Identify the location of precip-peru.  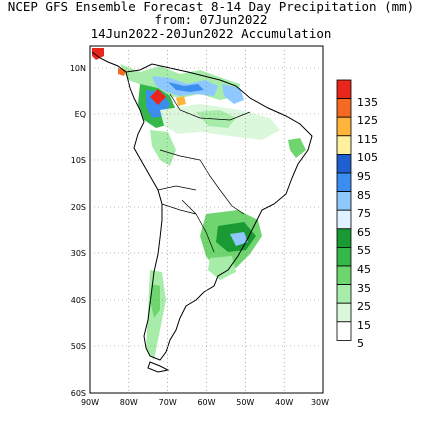
(163, 148).